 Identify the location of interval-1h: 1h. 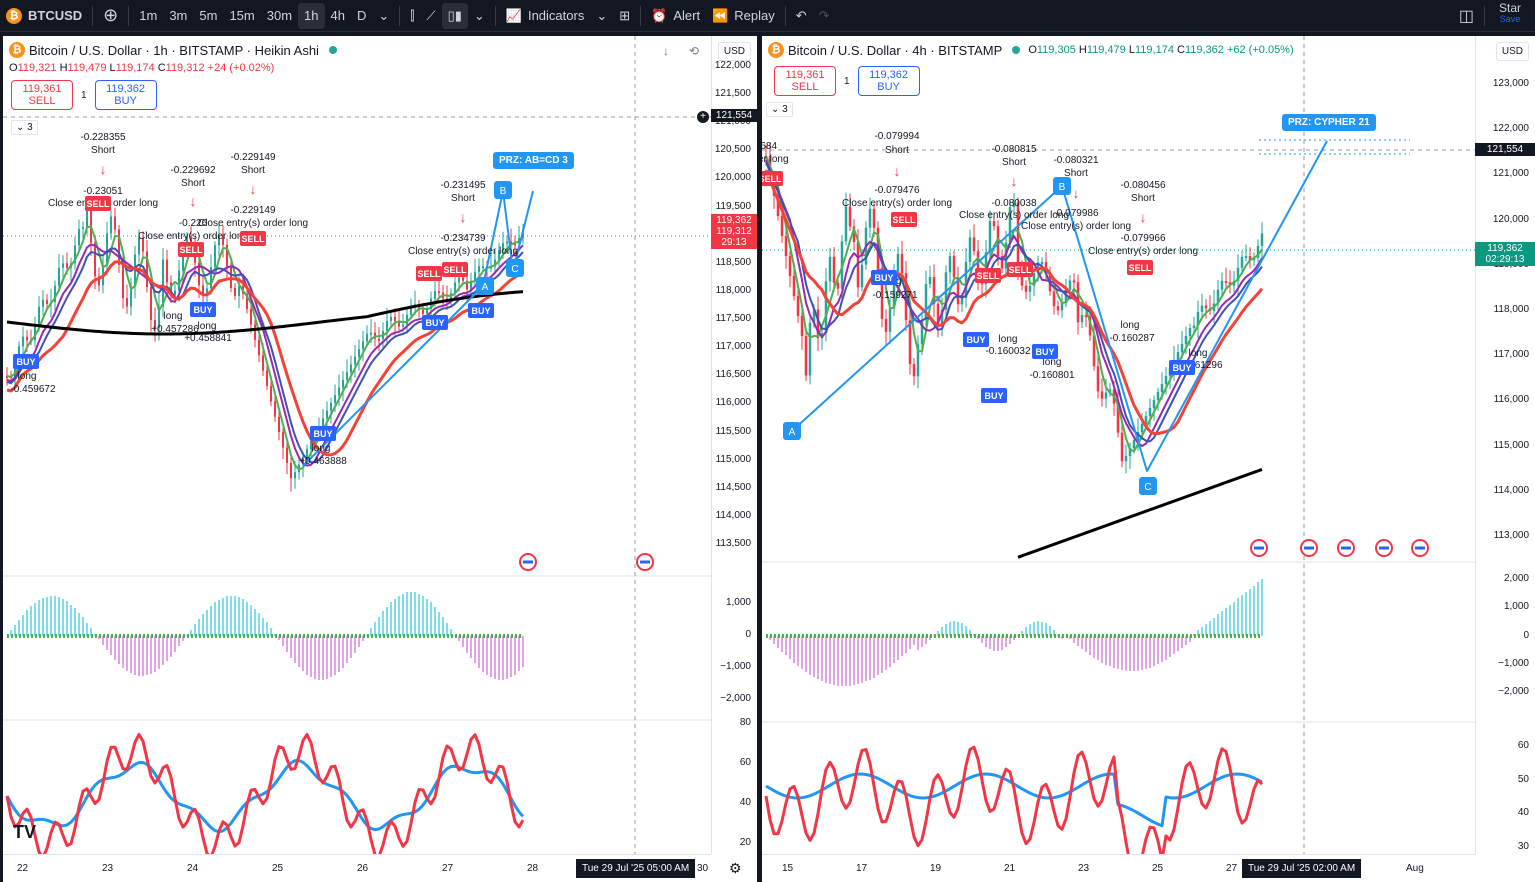
(311, 15).